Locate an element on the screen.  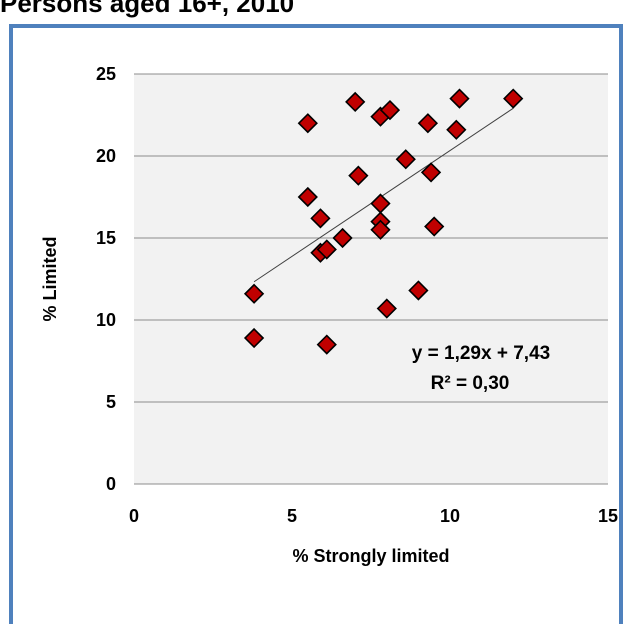
y-tick-labels: 0 5 10 15 20 25 is located at coordinates (106, 279).